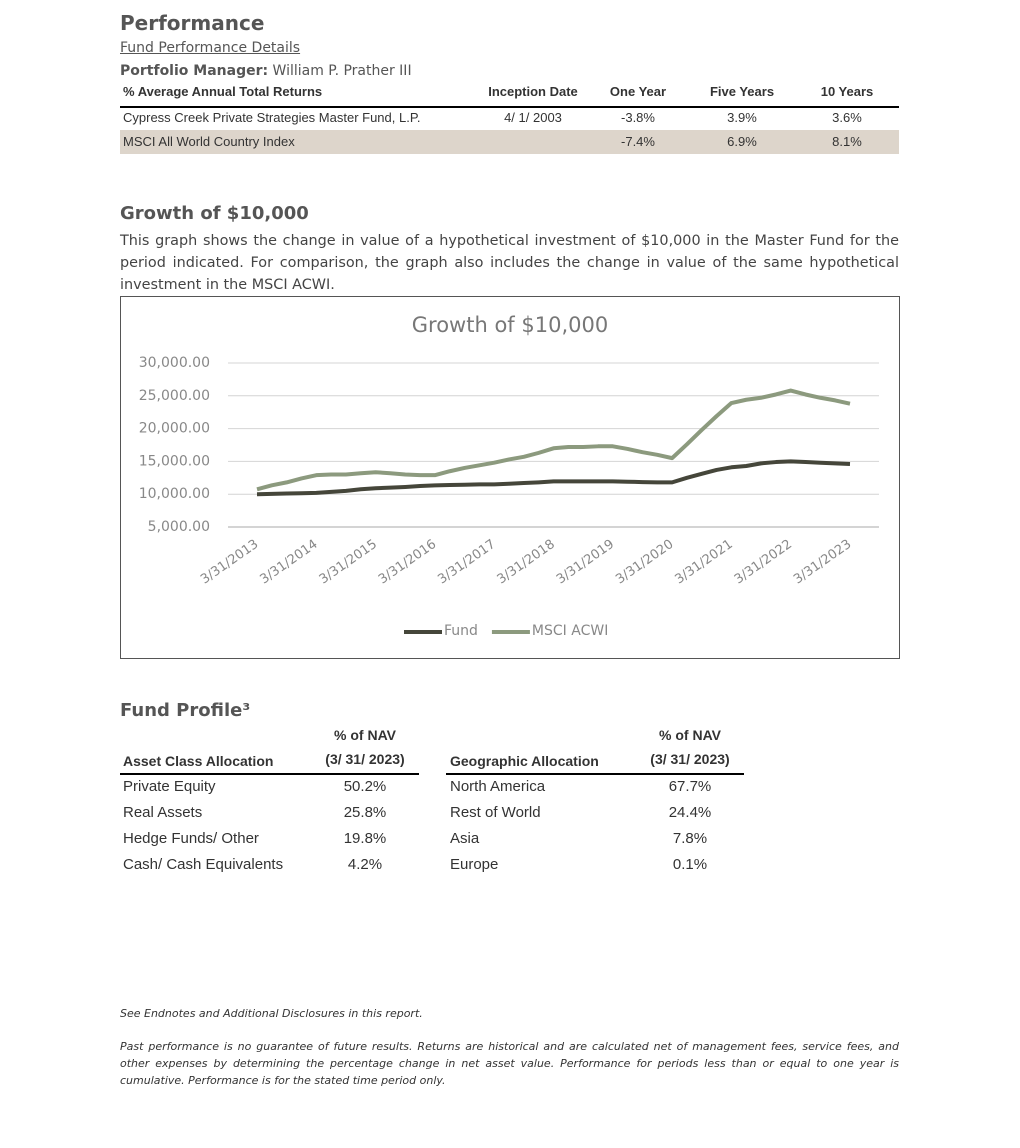 This screenshot has height=1148, width=1020. I want to click on table-cell: -7.4%, so click(638, 141).